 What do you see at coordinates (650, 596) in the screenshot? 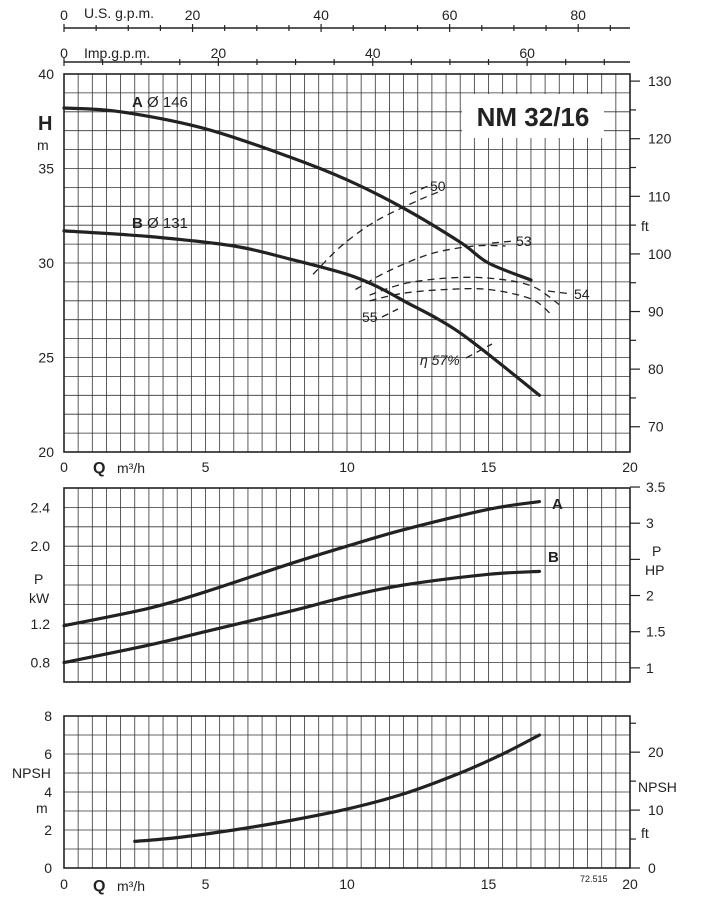
I see `power-hp-tick-label: 2` at bounding box center [650, 596].